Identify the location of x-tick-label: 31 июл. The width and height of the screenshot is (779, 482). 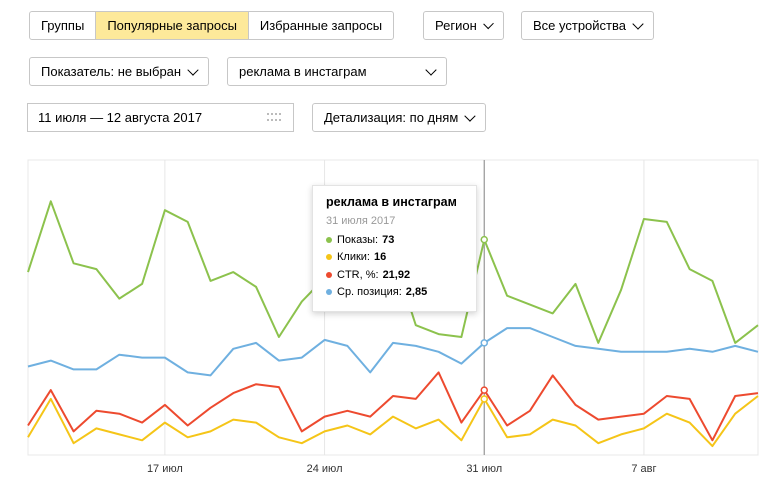
(484, 469).